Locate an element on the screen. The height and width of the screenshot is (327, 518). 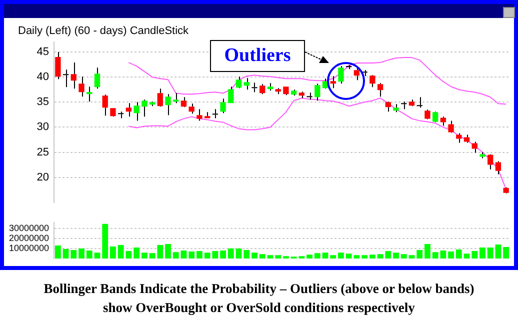
text: Bollinger Bands Indicate the Probability – Outliers (above or below bands) is located at coordinates (259, 289).